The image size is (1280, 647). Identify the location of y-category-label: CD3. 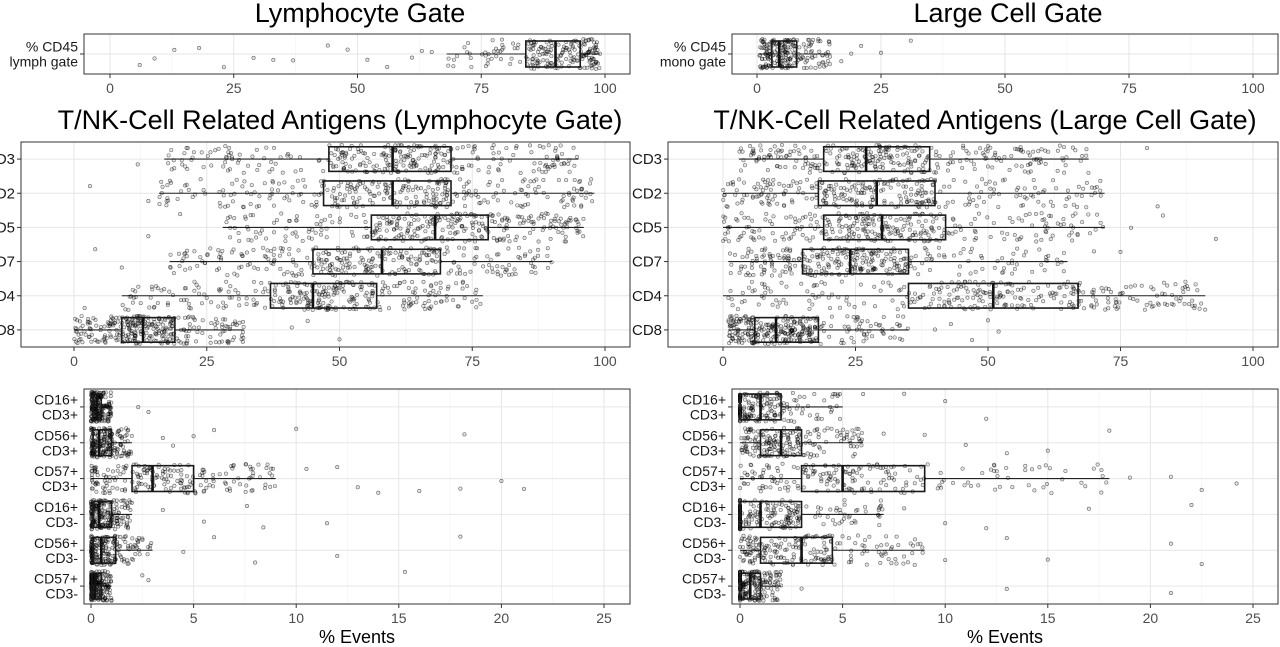
(7, 159).